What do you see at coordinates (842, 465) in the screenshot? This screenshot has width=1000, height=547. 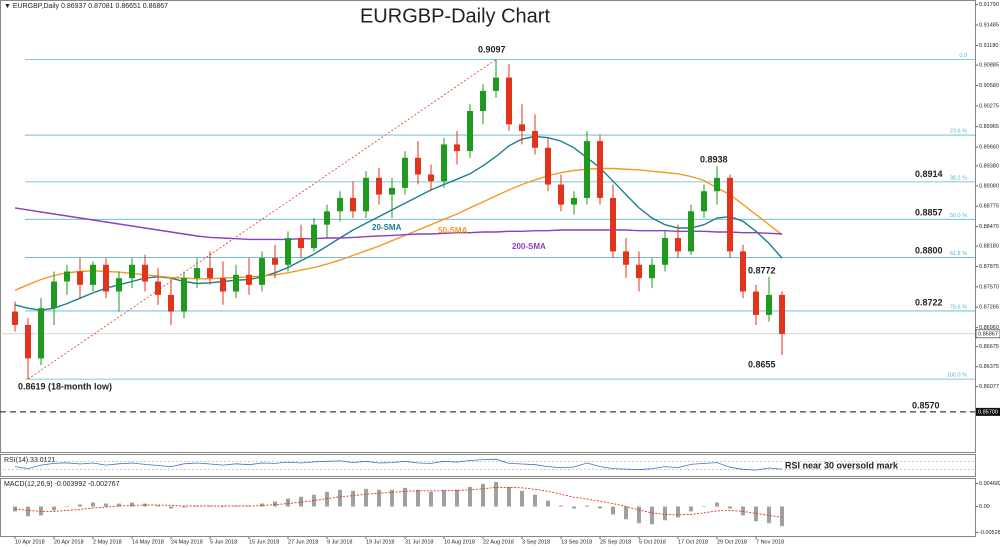 I see `rsi-note: RSI near 30 oversold mark` at bounding box center [842, 465].